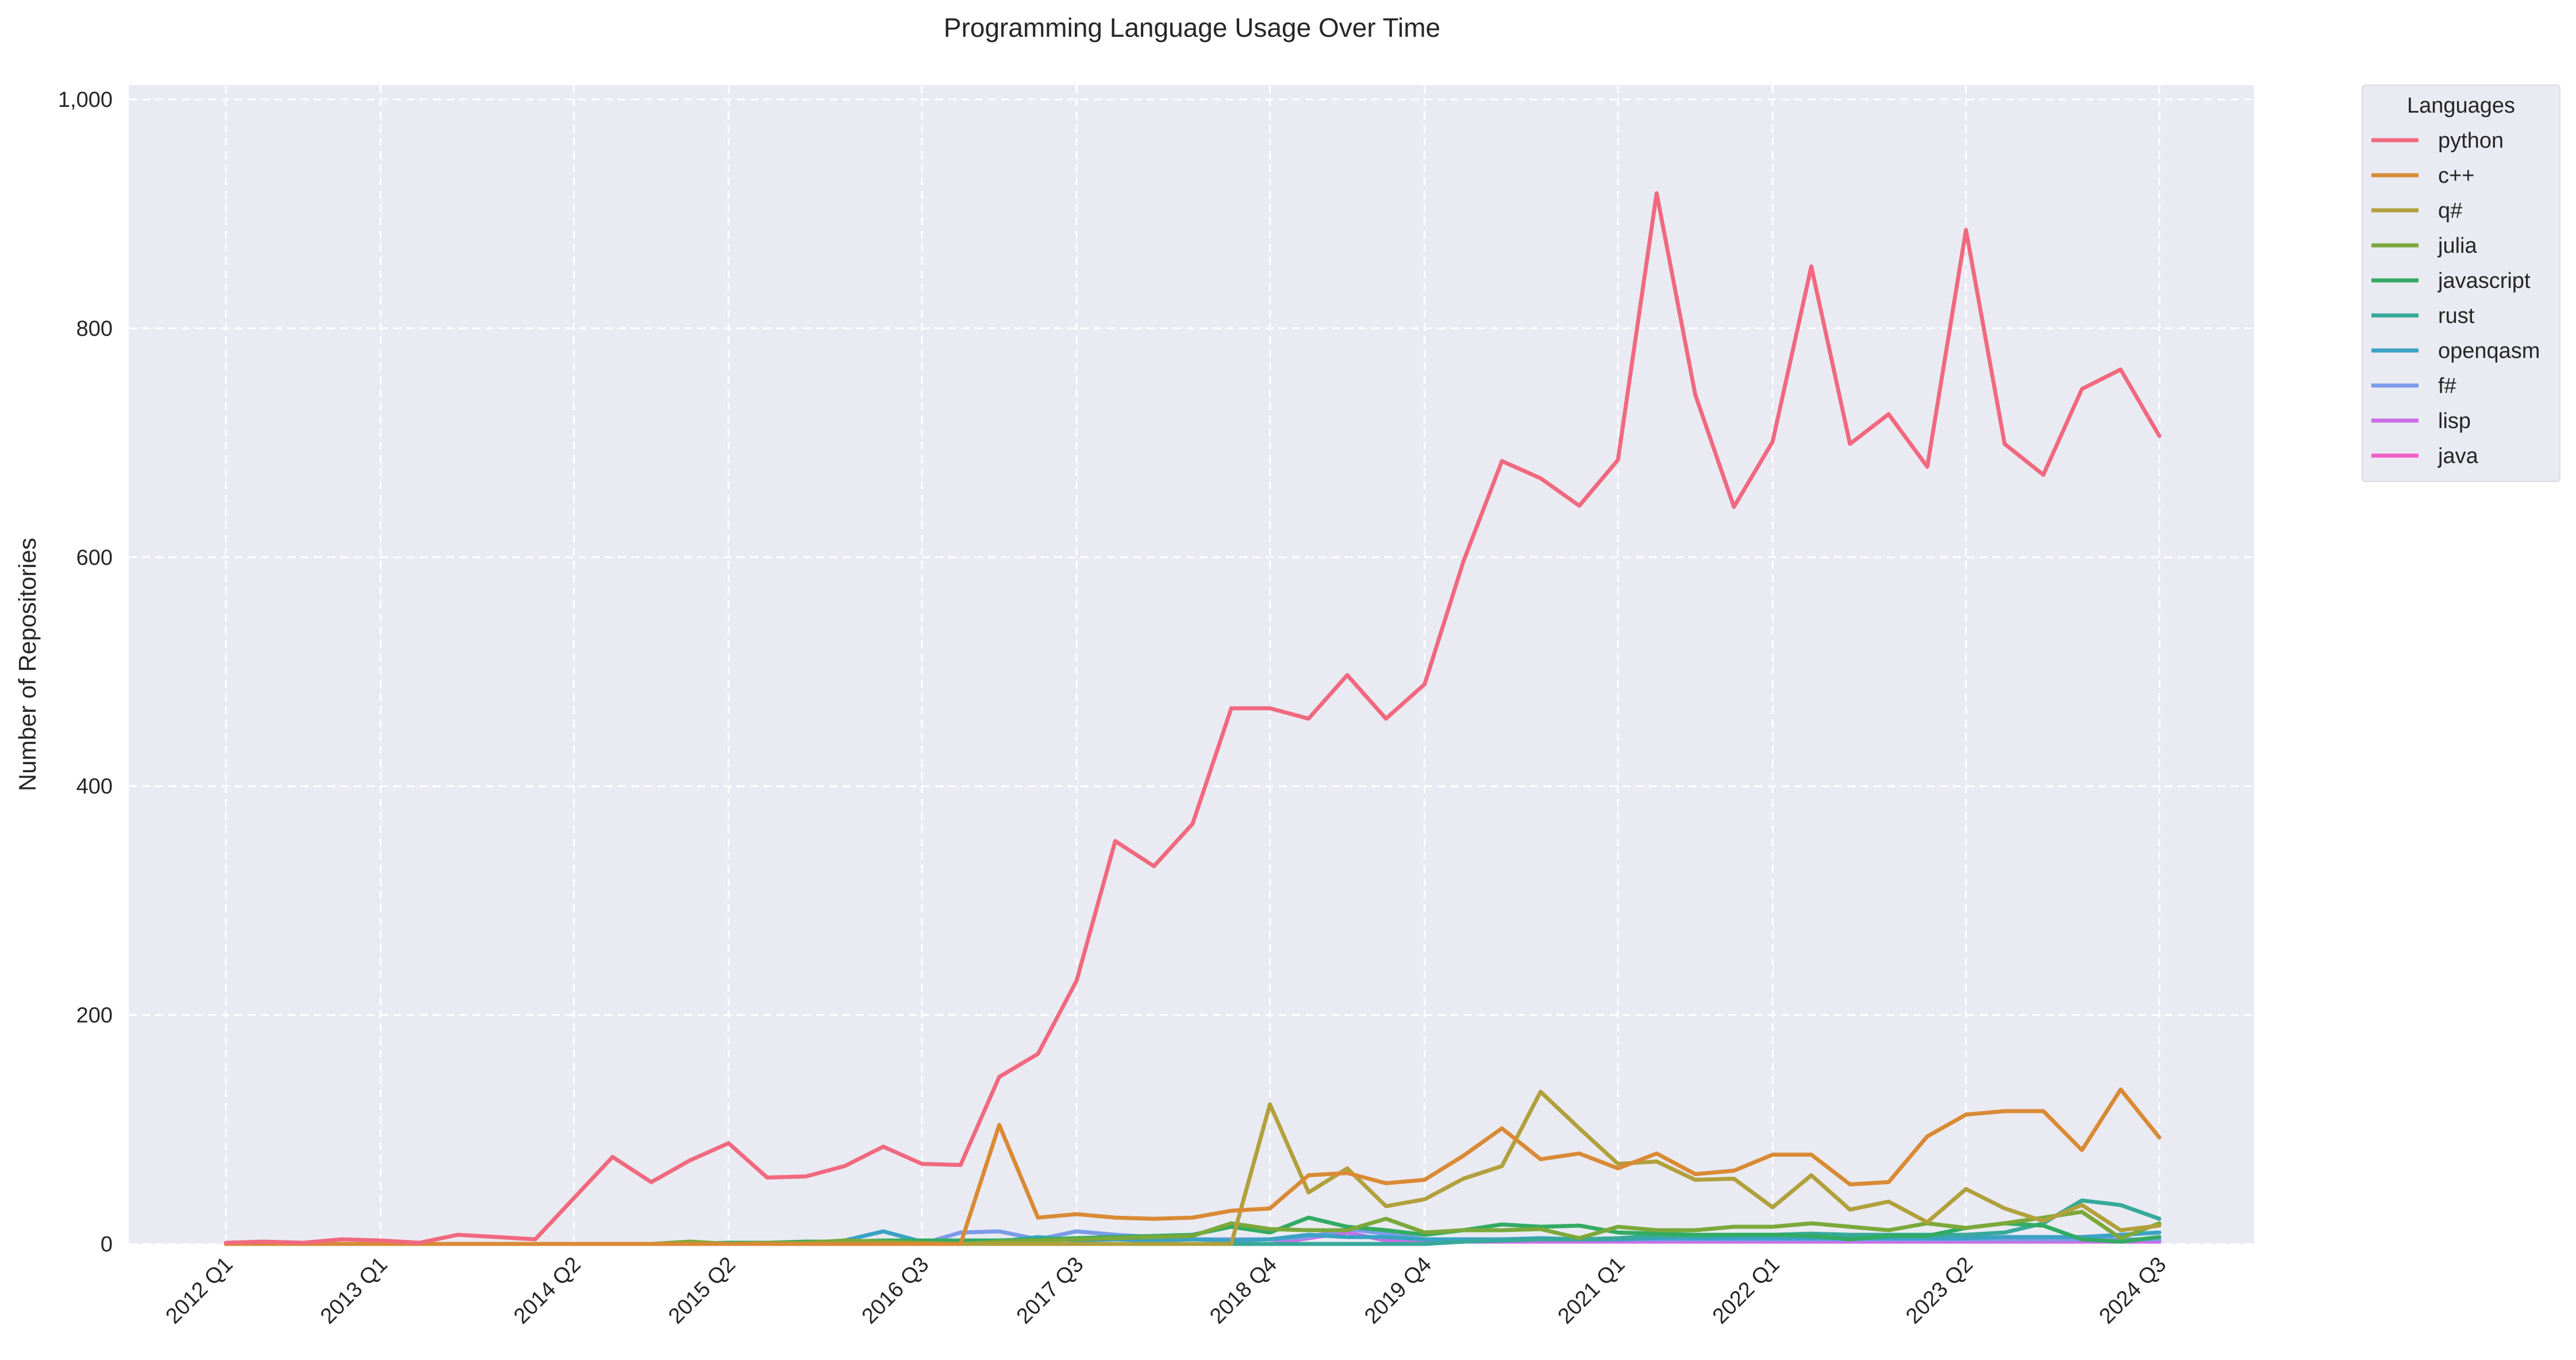 Image resolution: width=2576 pixels, height=1360 pixels. I want to click on x-tick-label: 2013 Q1, so click(354, 1291).